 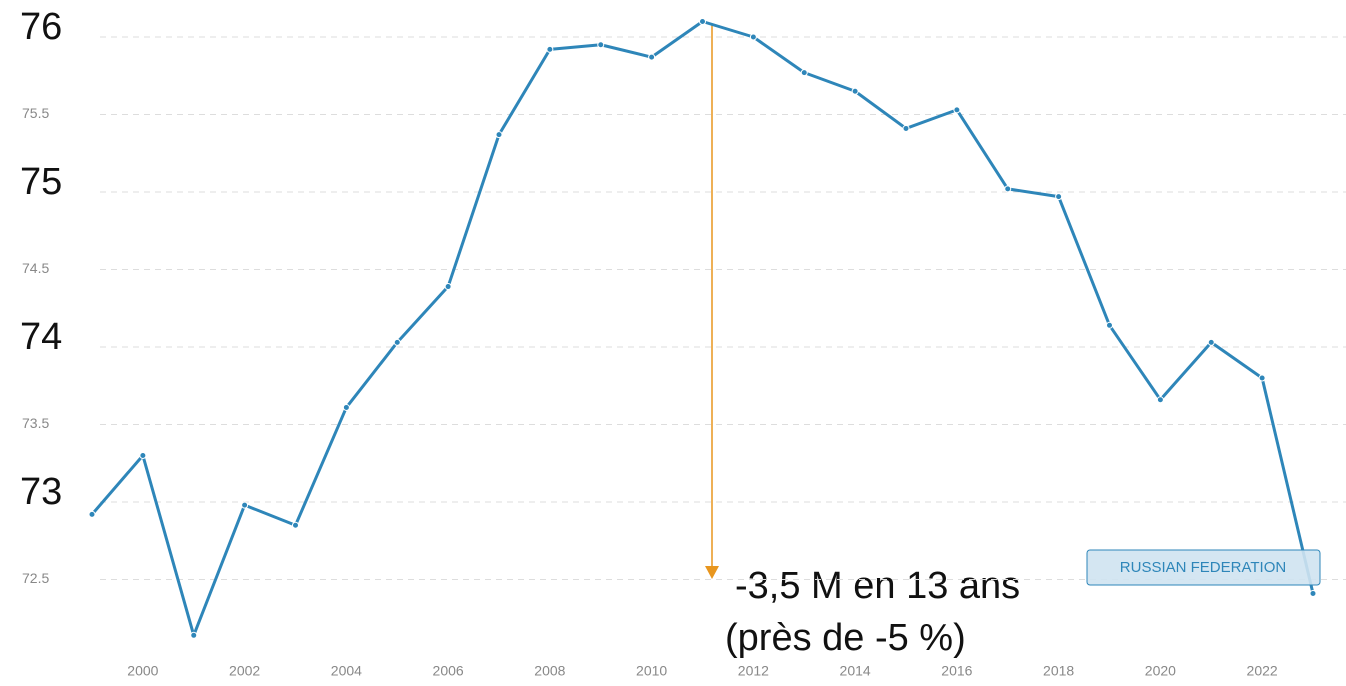 What do you see at coordinates (956, 671) in the screenshot?
I see `x-tick-label: 2016` at bounding box center [956, 671].